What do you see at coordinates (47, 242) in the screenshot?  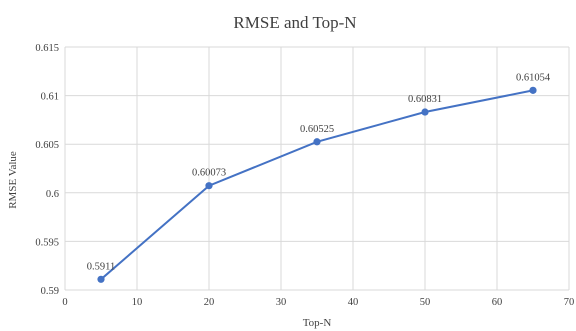 I see `y-tick-label: 0.595` at bounding box center [47, 242].